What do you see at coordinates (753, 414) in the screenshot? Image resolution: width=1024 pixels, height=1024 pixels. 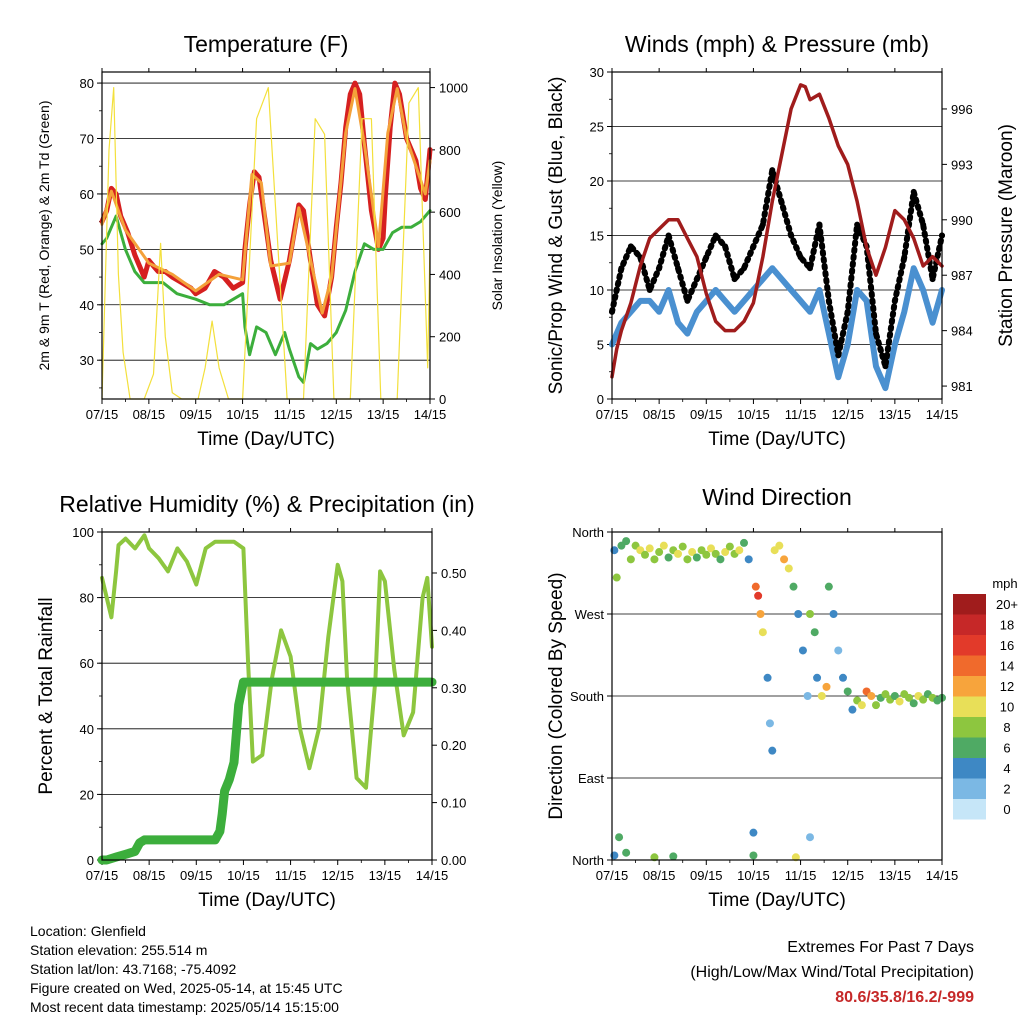 I see `x-tick-label: 10/15` at bounding box center [753, 414].